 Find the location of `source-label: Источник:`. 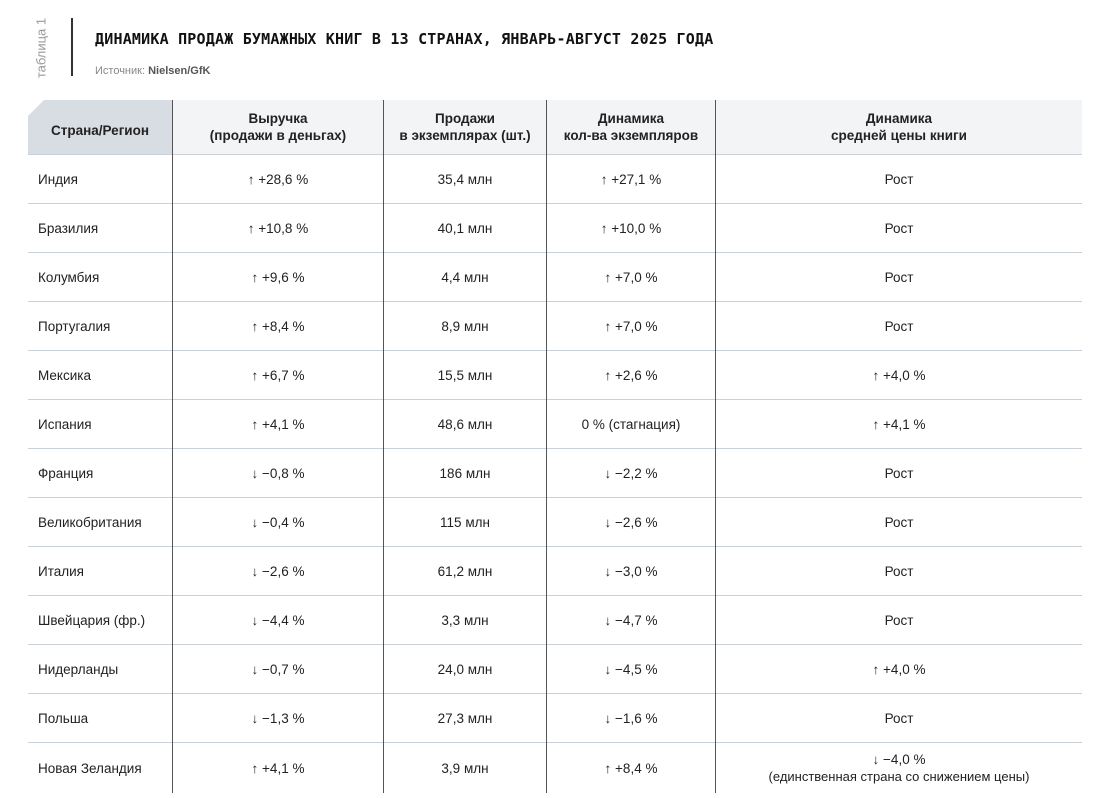

source-label: Источник: is located at coordinates (120, 71).